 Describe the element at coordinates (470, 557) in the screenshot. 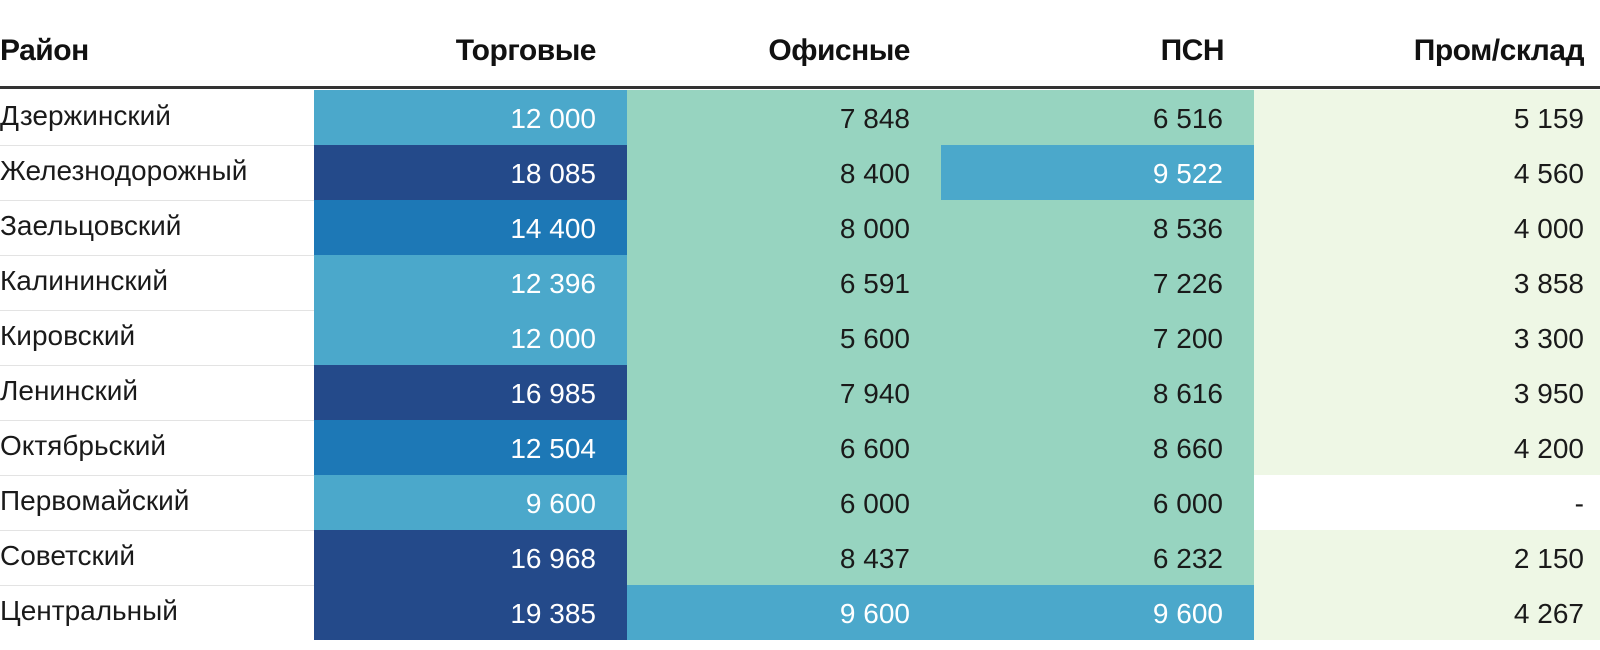

I see `heatmap-cell-retail: 16 968` at that location.